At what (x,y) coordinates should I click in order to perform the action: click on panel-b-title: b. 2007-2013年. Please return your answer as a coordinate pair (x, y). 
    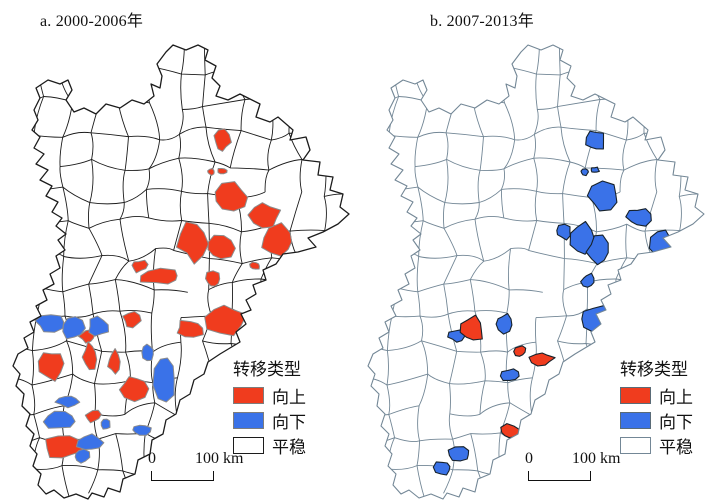
    Looking at the image, I should click on (482, 21).